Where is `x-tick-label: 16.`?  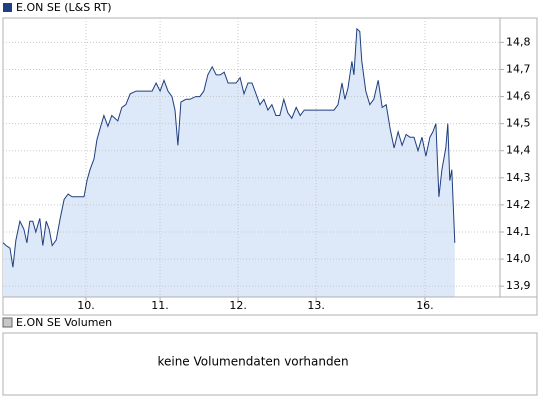 x-tick-label: 16. is located at coordinates (425, 305).